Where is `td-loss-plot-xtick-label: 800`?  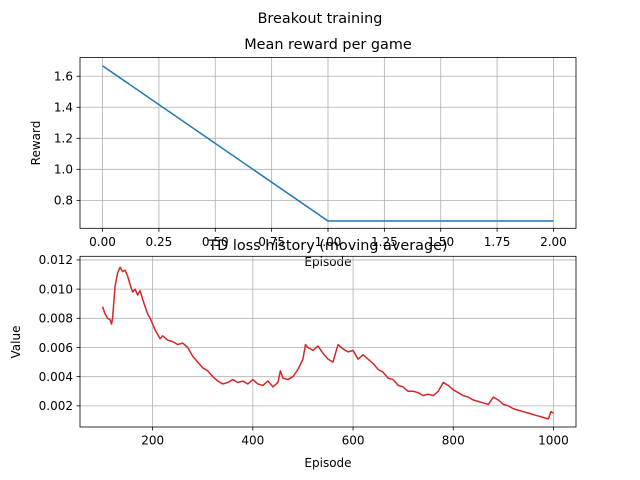 td-loss-plot-xtick-label: 800 is located at coordinates (453, 441).